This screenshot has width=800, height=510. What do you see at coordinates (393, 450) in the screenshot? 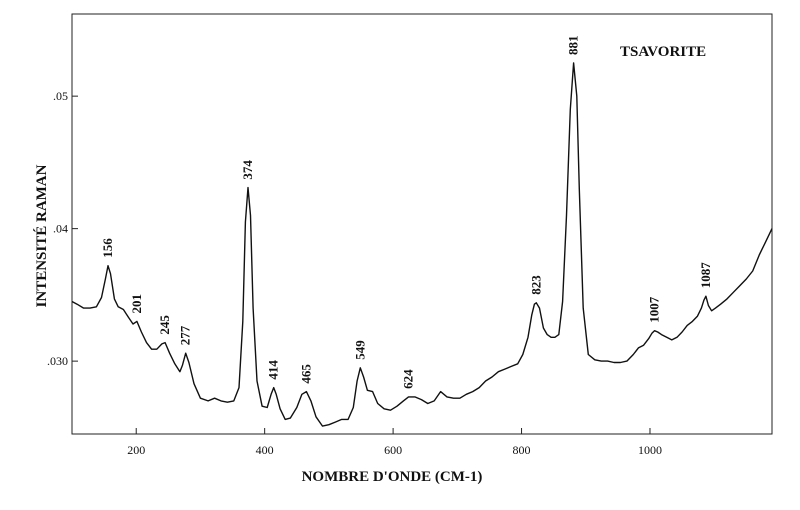
I see `x-tick-label: 600` at bounding box center [393, 450].